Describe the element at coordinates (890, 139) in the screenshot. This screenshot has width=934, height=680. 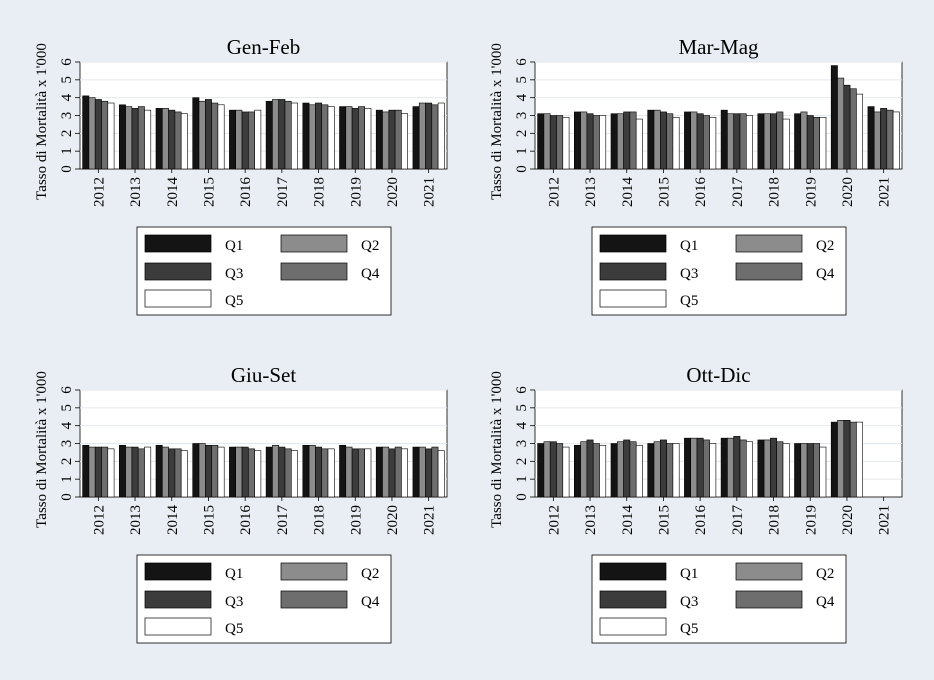
I see `bar-q4-2021` at that location.